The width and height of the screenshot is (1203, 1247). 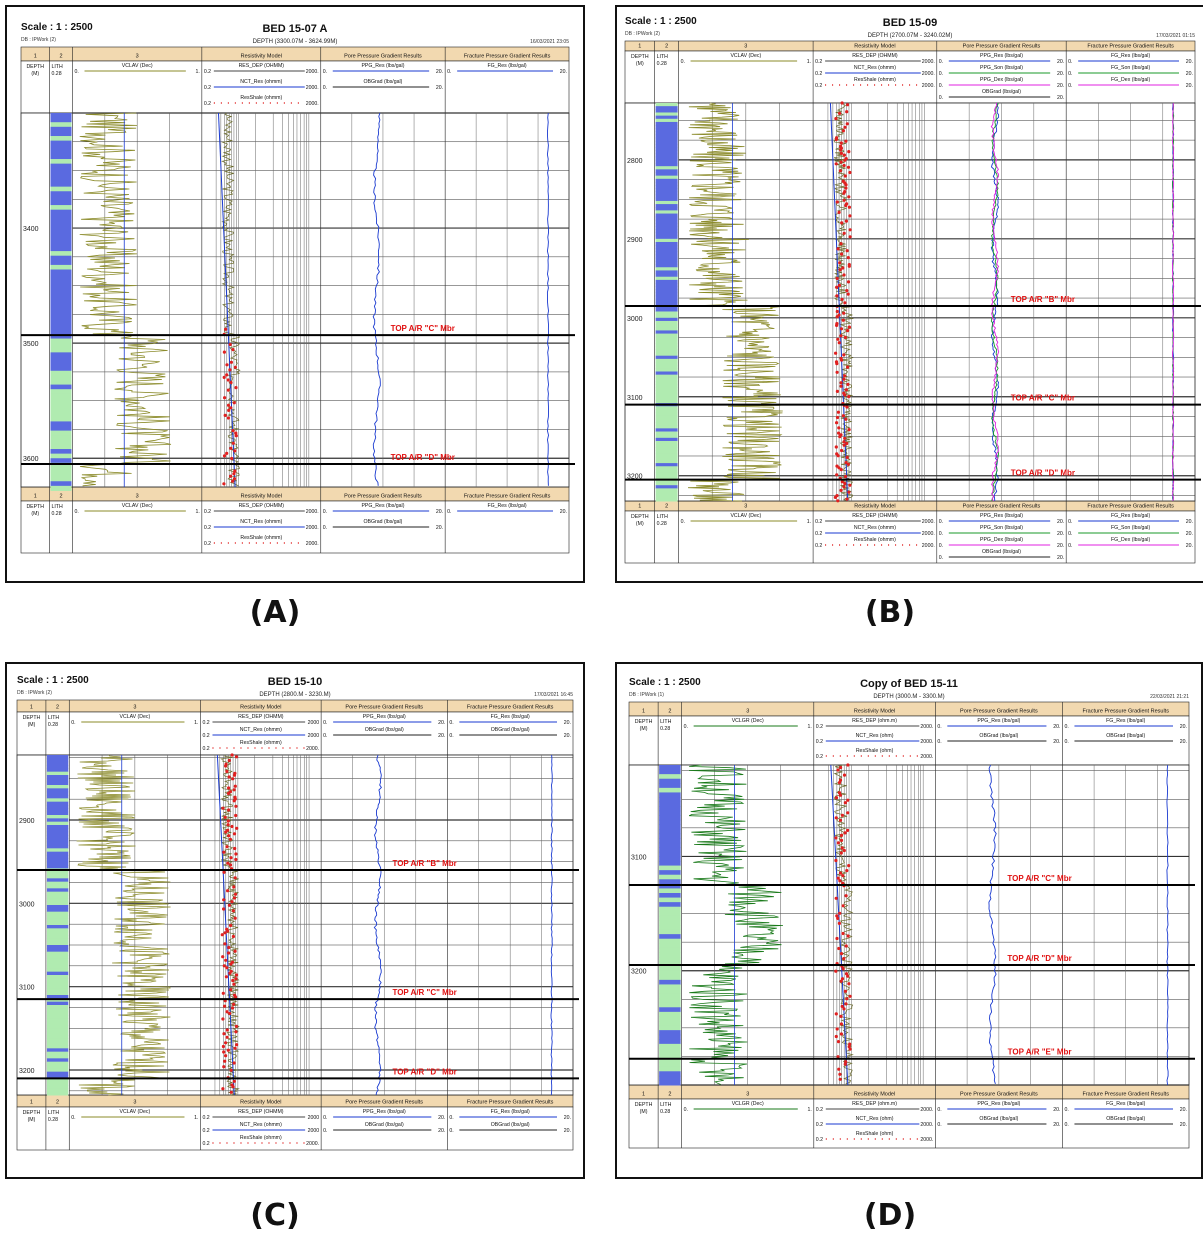 What do you see at coordinates (1173, 302) in the screenshot?
I see `fg-curve` at bounding box center [1173, 302].